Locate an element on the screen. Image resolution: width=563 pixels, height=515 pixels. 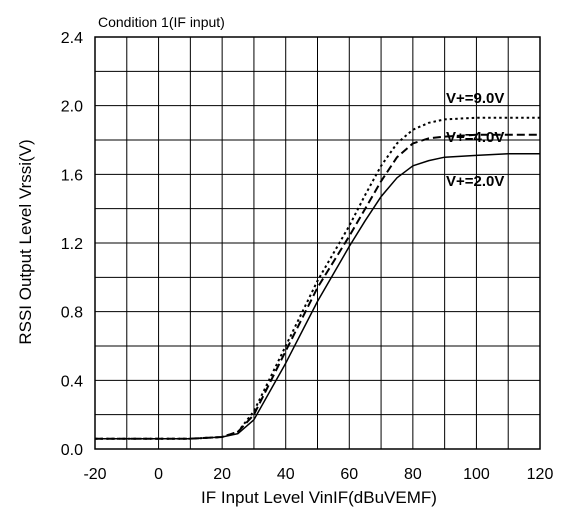
x-tick-label: 80 is located at coordinates (413, 474).